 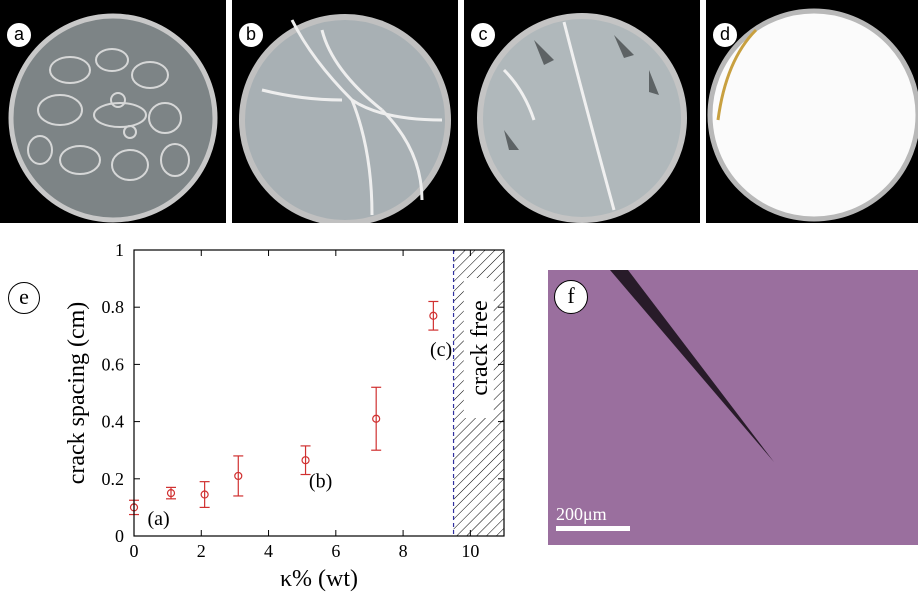 I want to click on film-photo-c, so click(x=582, y=118).